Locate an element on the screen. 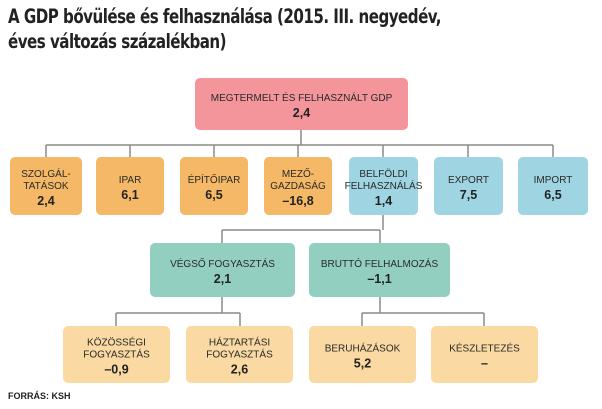  node-value: –0,9 is located at coordinates (116, 370).